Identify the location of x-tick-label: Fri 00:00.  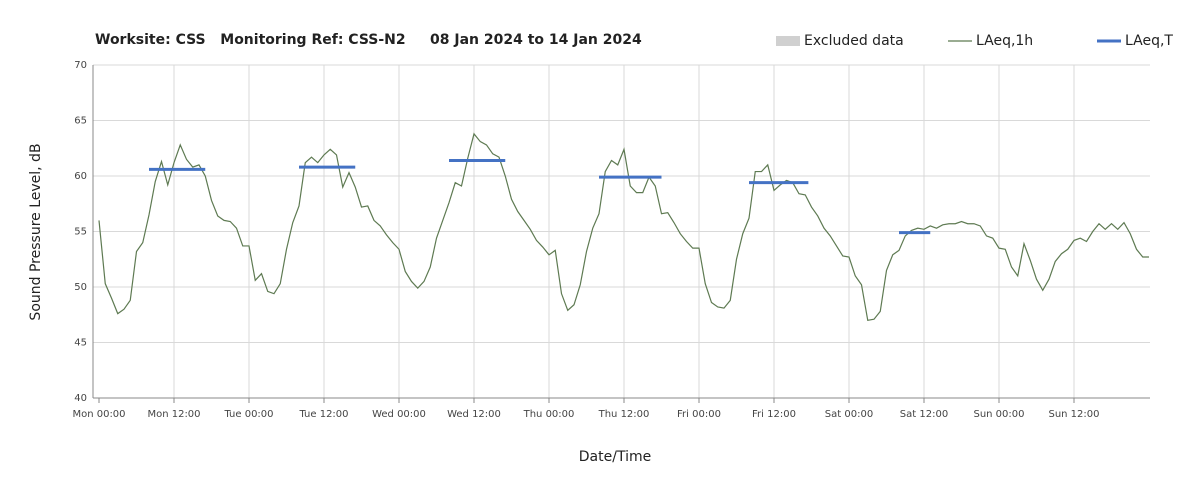
(699, 414).